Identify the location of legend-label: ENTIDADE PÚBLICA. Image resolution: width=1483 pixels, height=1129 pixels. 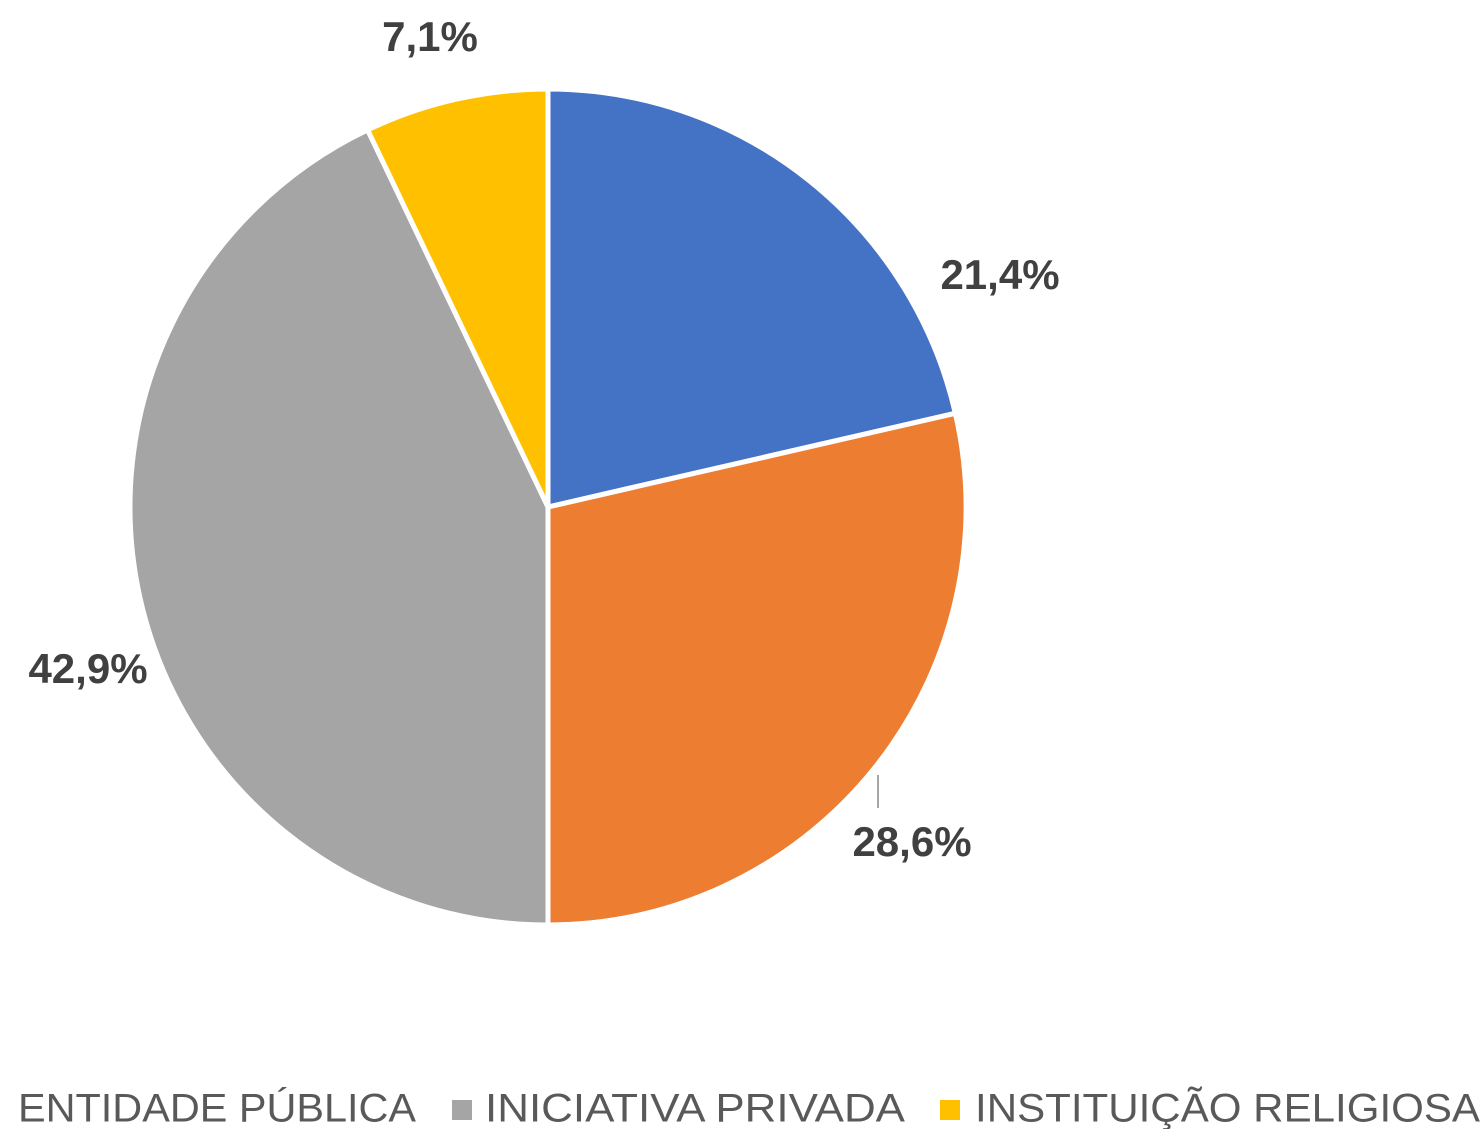
(217, 1107).